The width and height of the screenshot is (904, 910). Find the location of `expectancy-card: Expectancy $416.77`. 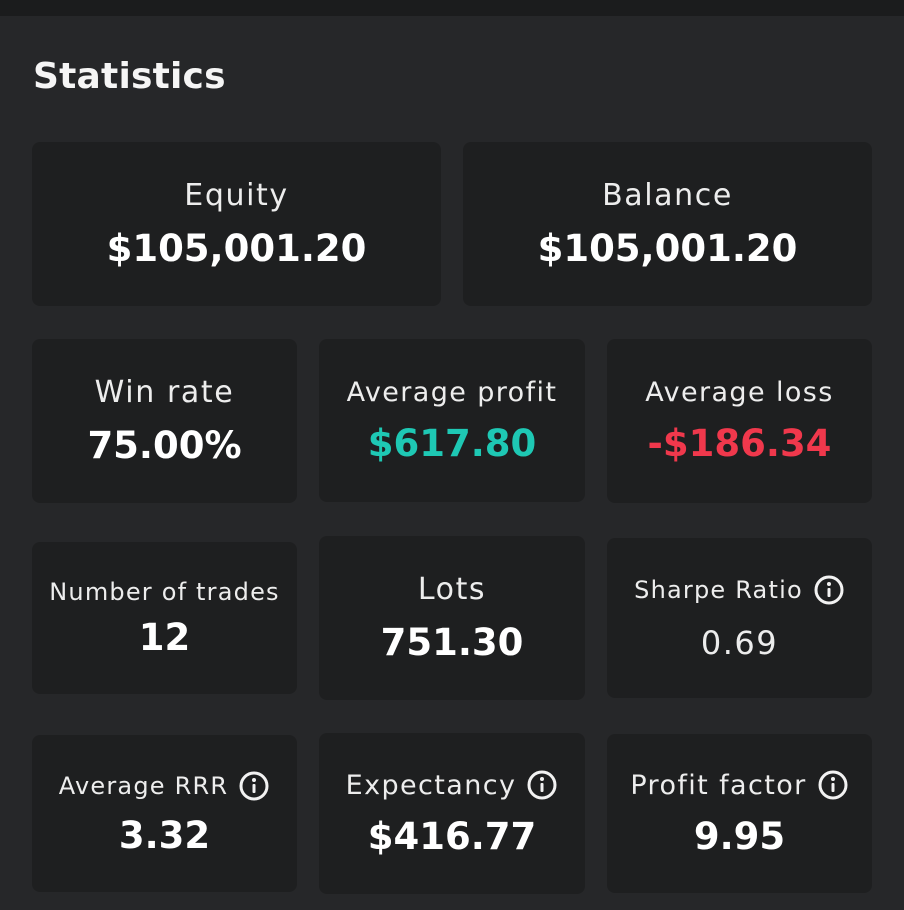

expectancy-card: Expectancy $416.77 is located at coordinates (452, 813).